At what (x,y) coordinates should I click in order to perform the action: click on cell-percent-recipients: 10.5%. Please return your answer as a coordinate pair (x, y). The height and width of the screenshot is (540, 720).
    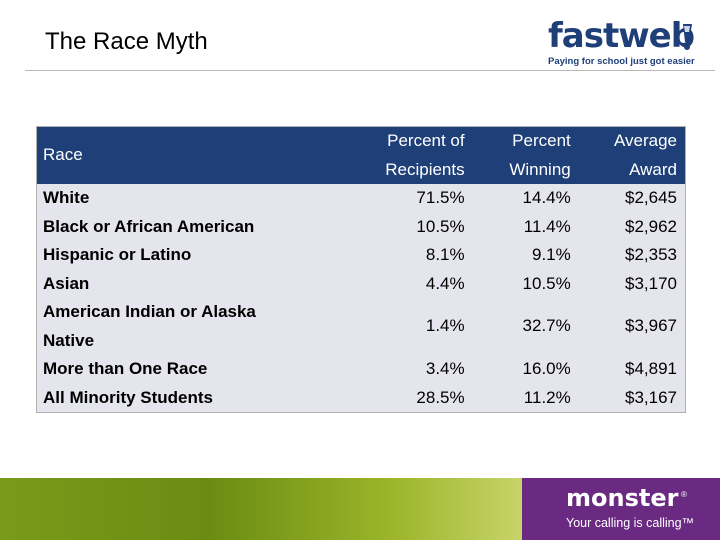
    Looking at the image, I should click on (440, 226).